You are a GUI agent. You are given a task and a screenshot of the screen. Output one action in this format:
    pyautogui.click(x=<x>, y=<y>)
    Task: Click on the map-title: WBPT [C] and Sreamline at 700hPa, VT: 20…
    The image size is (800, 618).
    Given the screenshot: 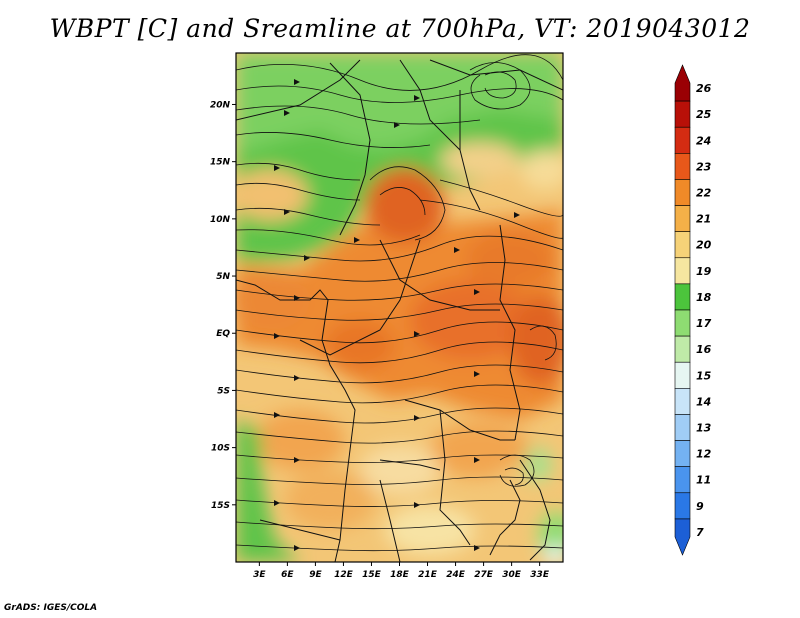 What is the action you would take?
    pyautogui.click(x=400, y=28)
    